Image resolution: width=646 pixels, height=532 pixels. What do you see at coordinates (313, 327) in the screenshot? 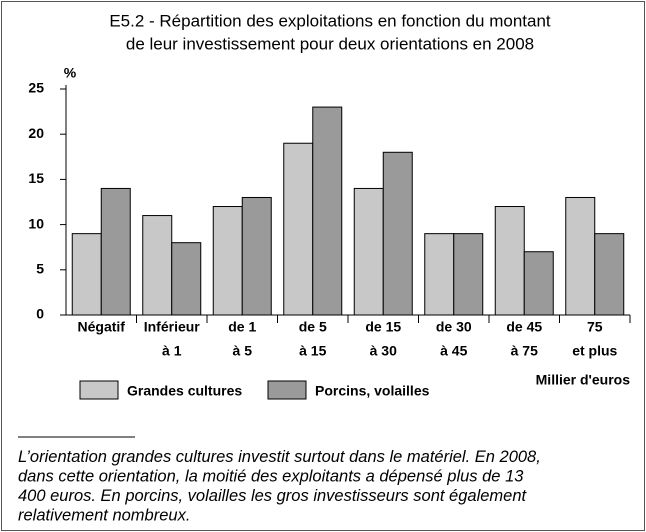
I see `x-tick-label: de 5` at bounding box center [313, 327].